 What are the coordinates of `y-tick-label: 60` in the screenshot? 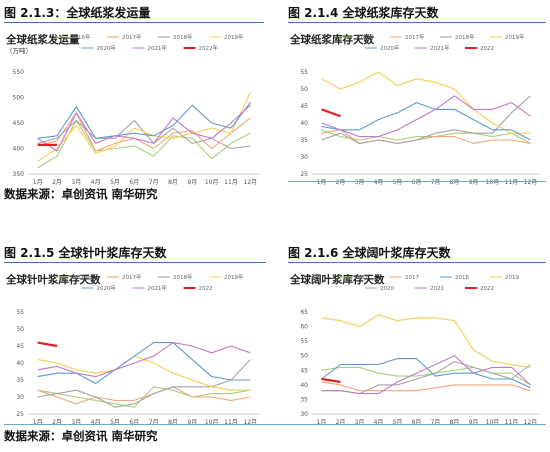 It's located at (304, 327).